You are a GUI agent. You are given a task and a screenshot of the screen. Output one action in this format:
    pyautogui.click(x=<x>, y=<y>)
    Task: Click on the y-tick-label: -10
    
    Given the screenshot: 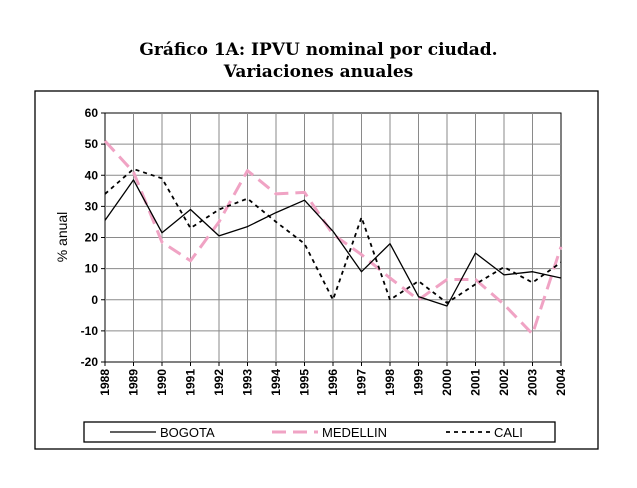 What is the action you would take?
    pyautogui.click(x=90, y=331)
    